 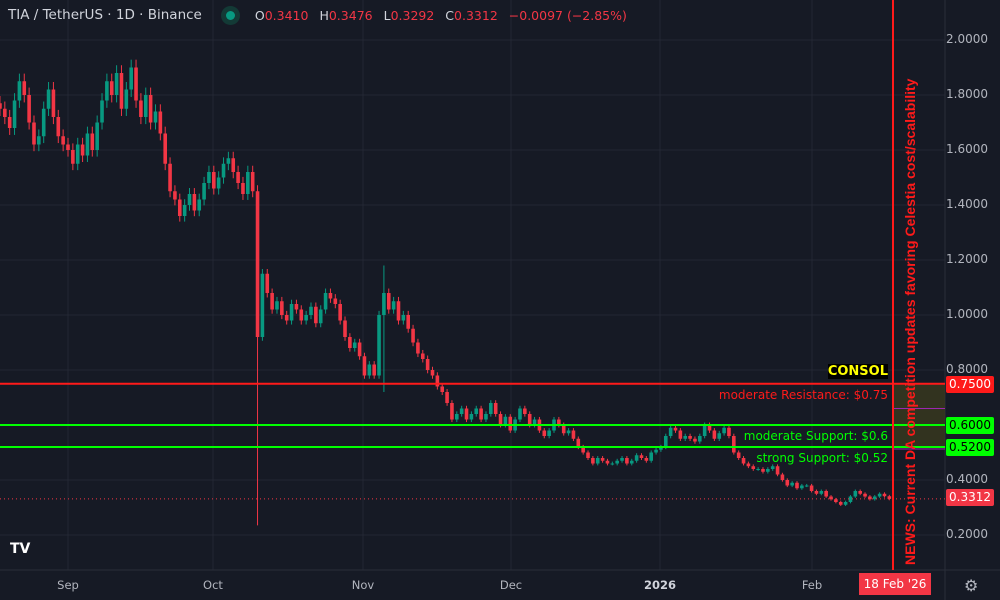 I want to click on settings-gear-icon: ⚙, so click(x=971, y=585).